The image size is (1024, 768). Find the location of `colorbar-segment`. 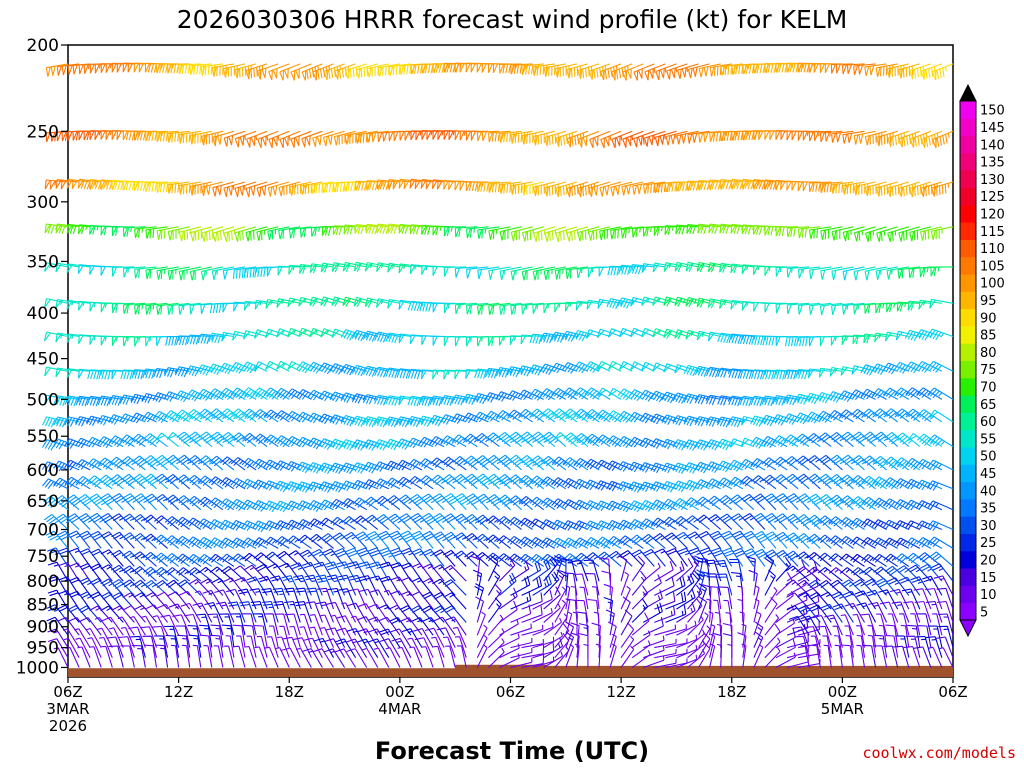

colorbar-segment is located at coordinates (968, 525).